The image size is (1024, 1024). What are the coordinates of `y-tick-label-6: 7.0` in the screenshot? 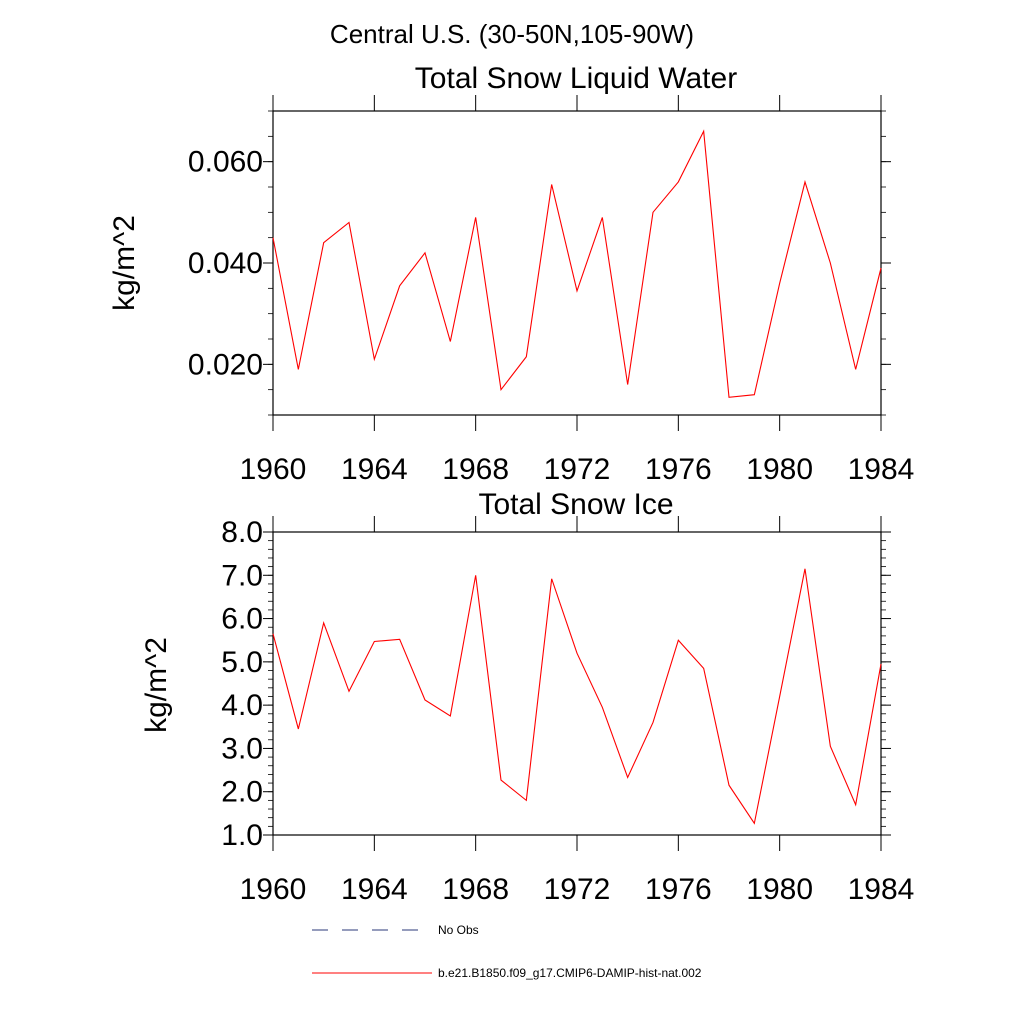 It's located at (242, 575).